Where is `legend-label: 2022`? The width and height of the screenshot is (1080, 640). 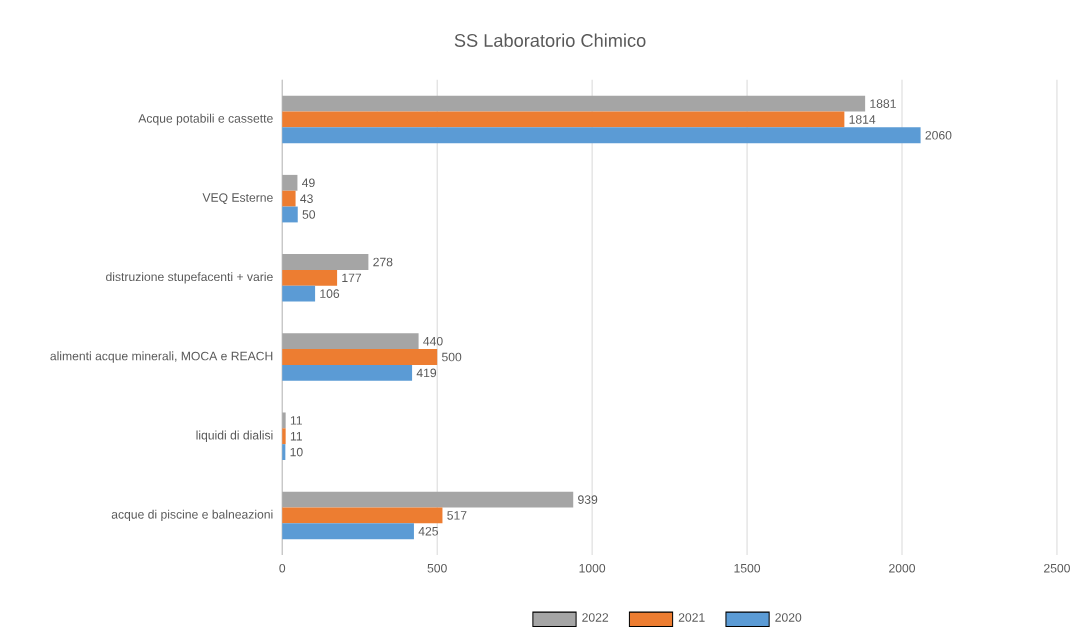 legend-label: 2022 is located at coordinates (595, 617).